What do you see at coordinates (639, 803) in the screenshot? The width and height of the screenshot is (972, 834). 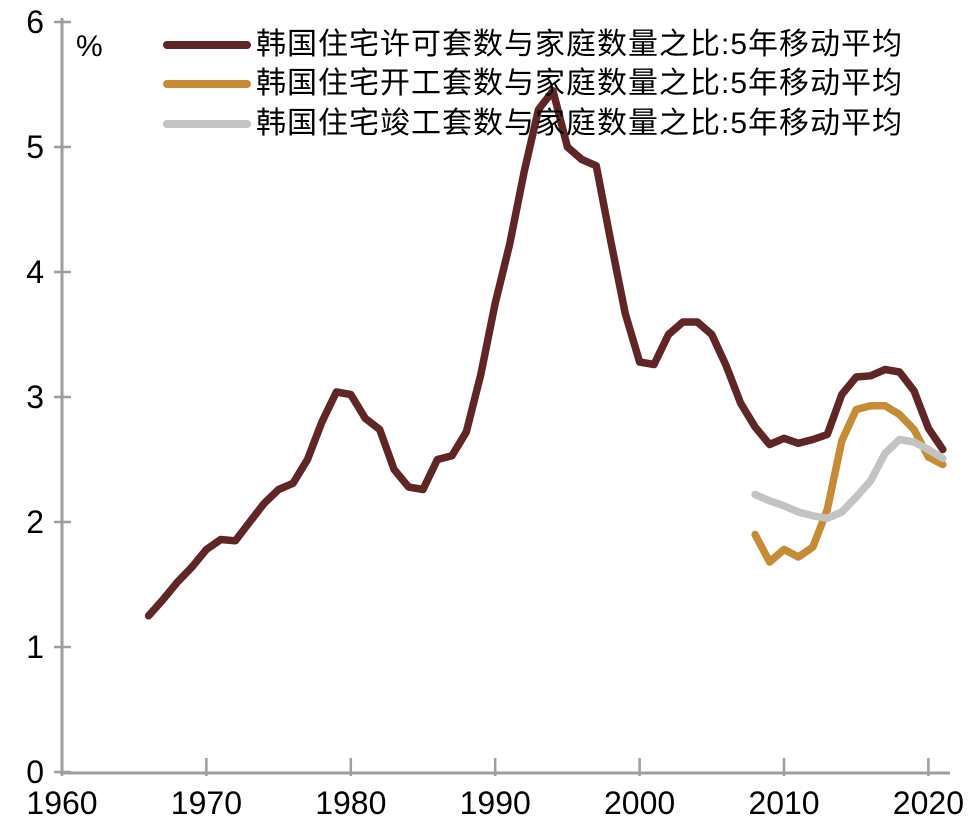 I see `x-tick-label: 2000` at bounding box center [639, 803].